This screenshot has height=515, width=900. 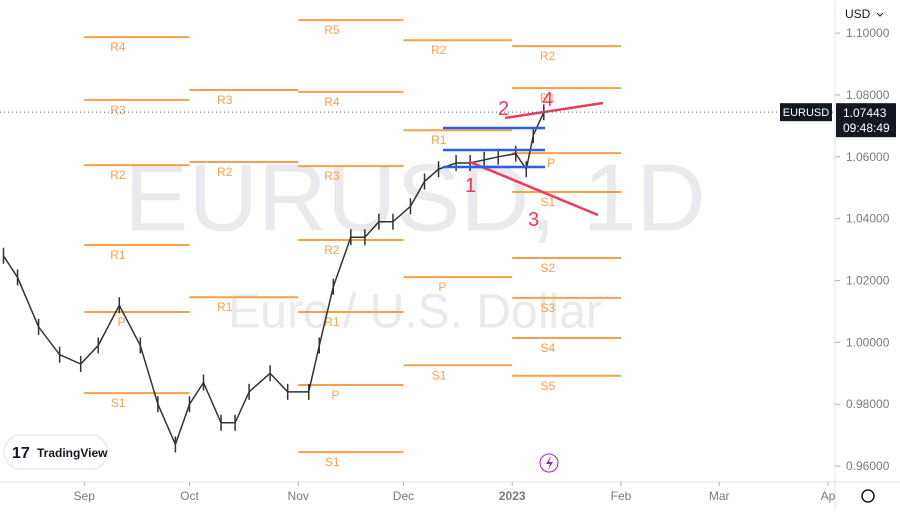 I want to click on y-tick-label: 0.98000, so click(x=868, y=404).